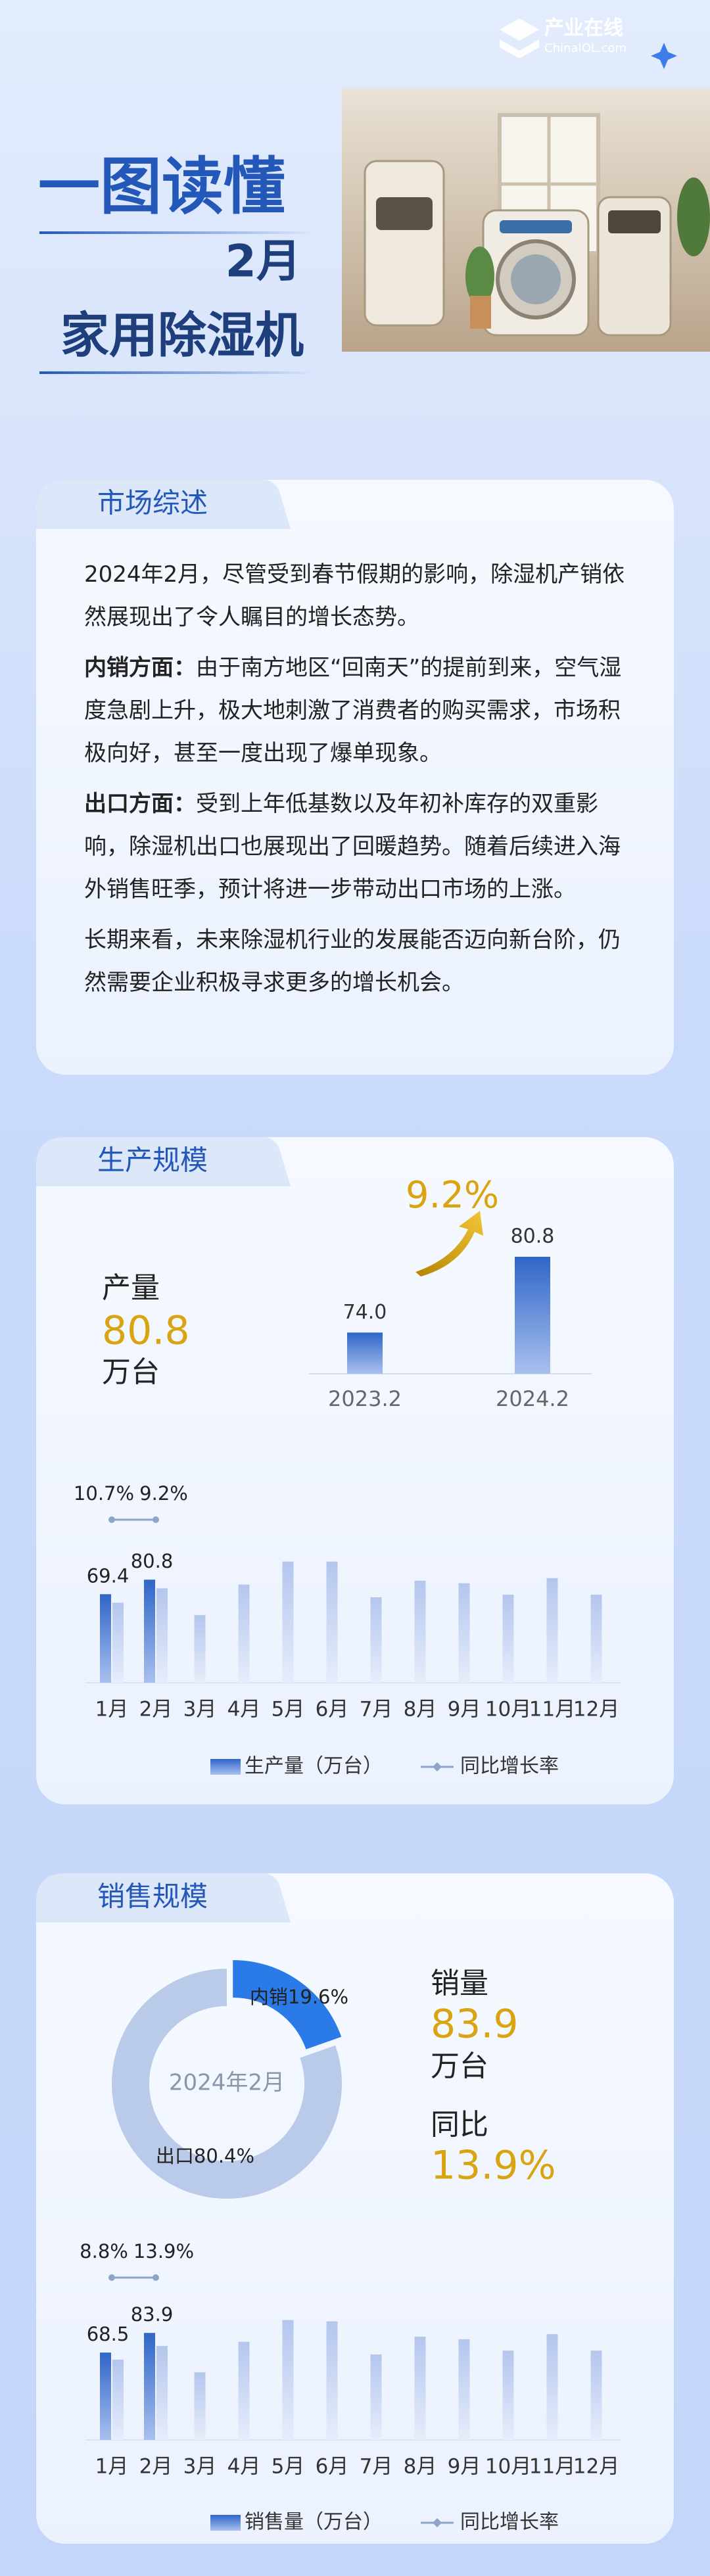  Describe the element at coordinates (459, 2125) in the screenshot. I see `stat-label: 同比` at that location.